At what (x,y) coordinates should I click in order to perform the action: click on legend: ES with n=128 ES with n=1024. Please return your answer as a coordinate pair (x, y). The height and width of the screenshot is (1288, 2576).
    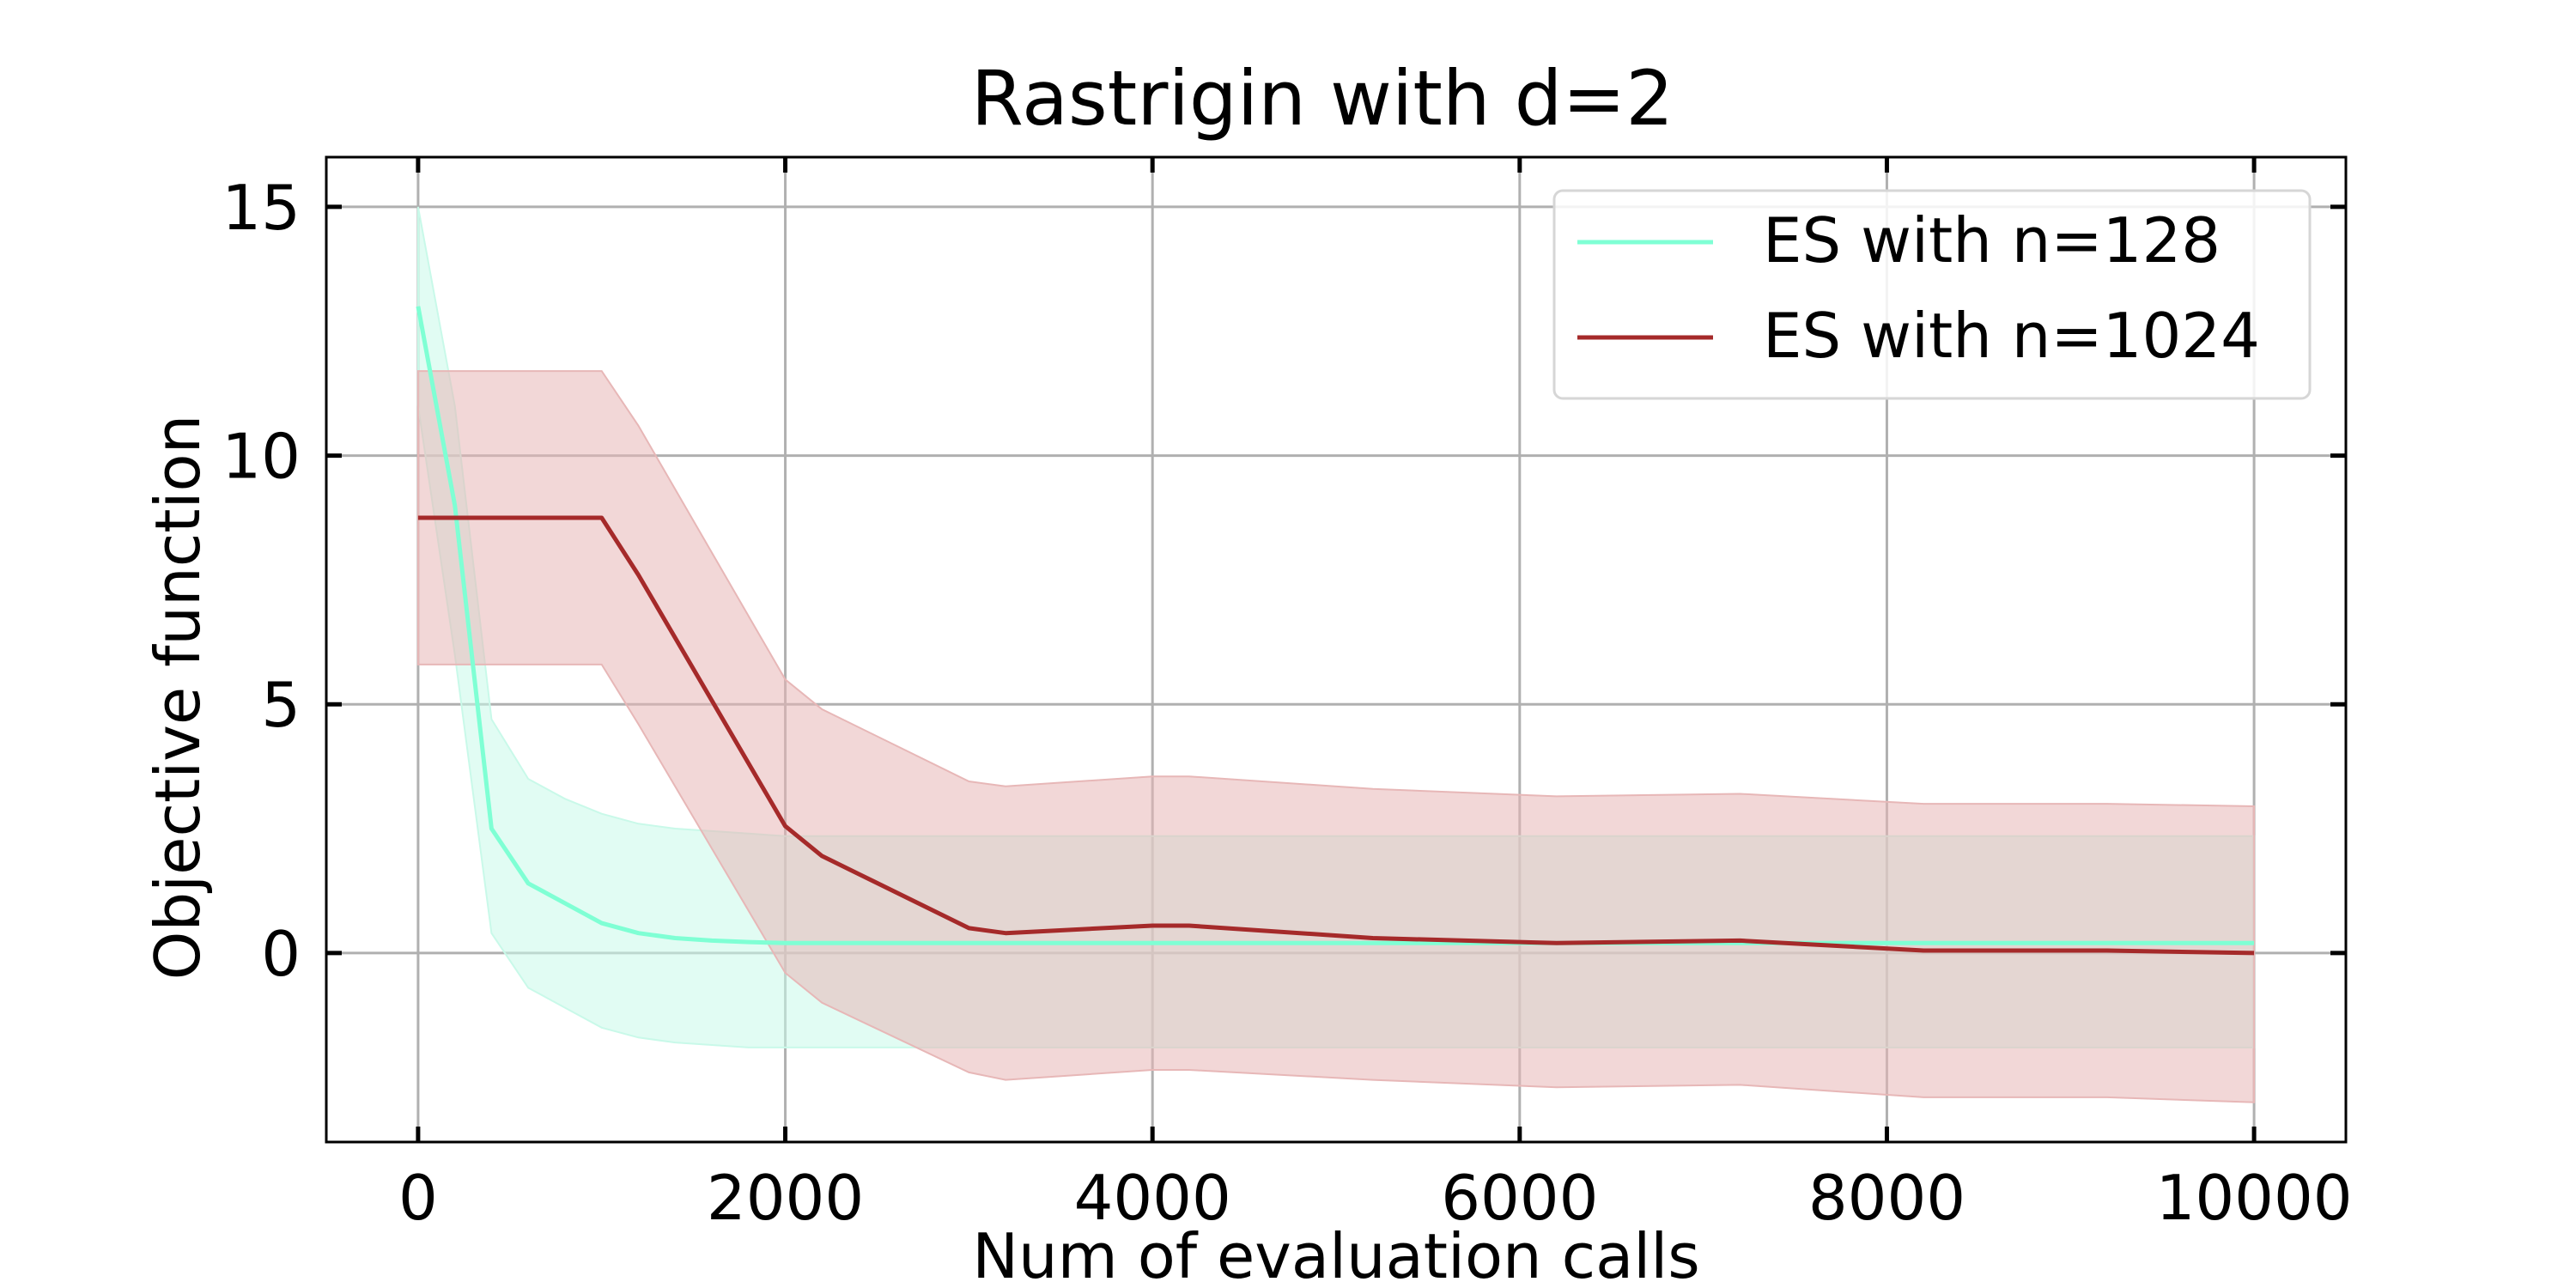
    Looking at the image, I should click on (1932, 294).